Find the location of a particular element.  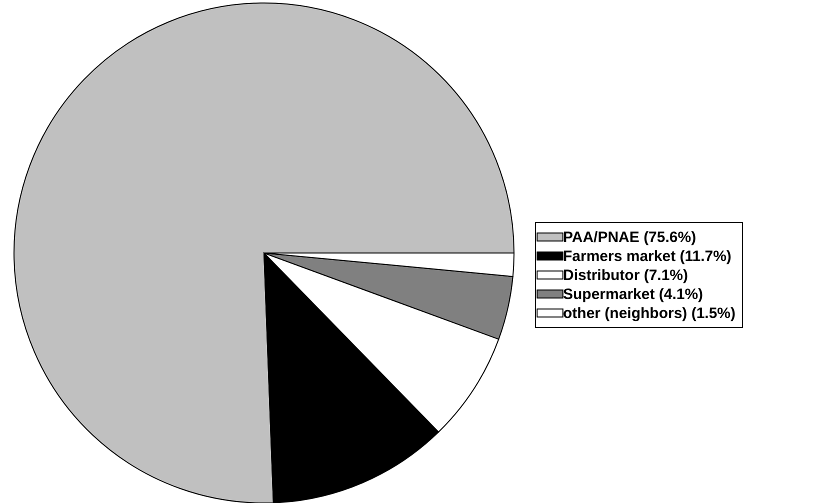

legend-label: other (neighbors) (1.5%) is located at coordinates (649, 313).